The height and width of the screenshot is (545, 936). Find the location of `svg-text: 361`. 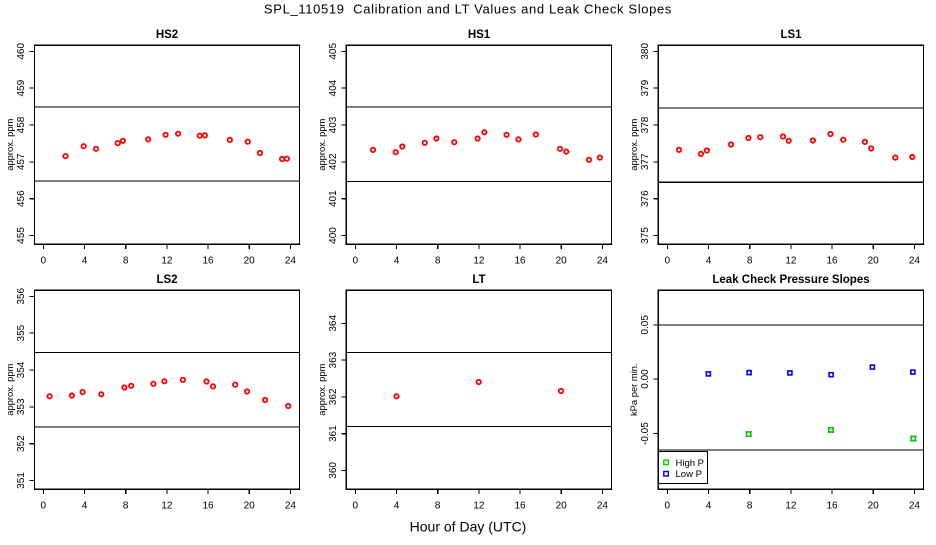

svg-text: 361 is located at coordinates (333, 433).